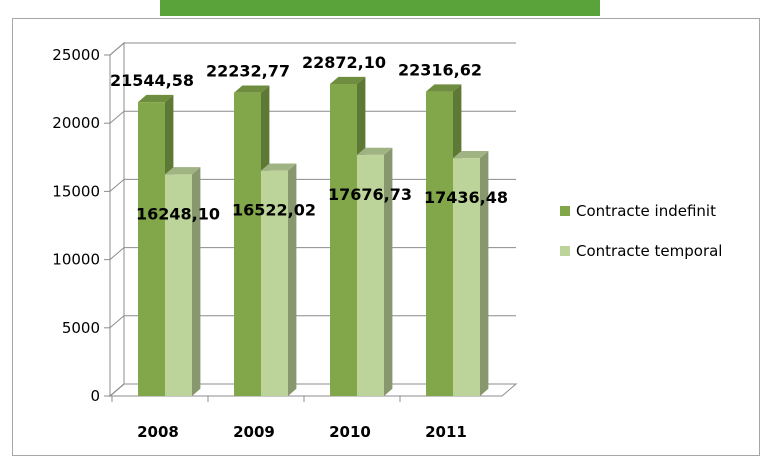  I want to click on y-tick-label: 15000, so click(76, 191).